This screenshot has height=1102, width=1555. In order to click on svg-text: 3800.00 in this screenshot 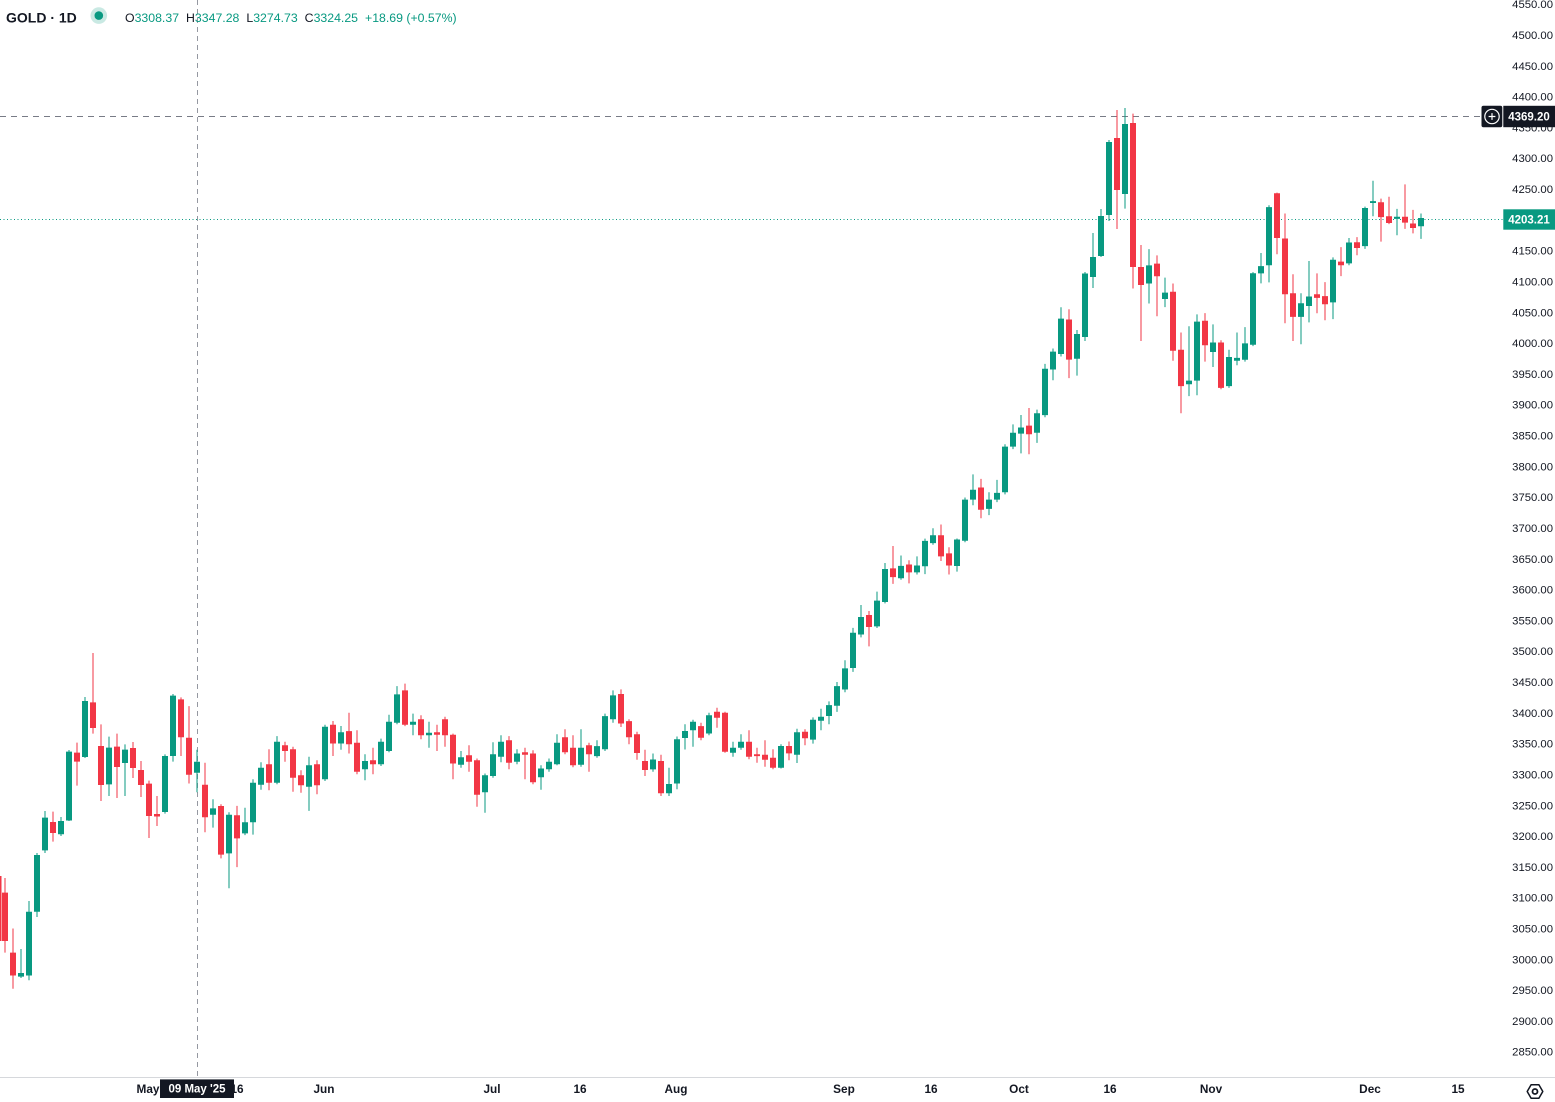, I will do `click(1532, 467)`.